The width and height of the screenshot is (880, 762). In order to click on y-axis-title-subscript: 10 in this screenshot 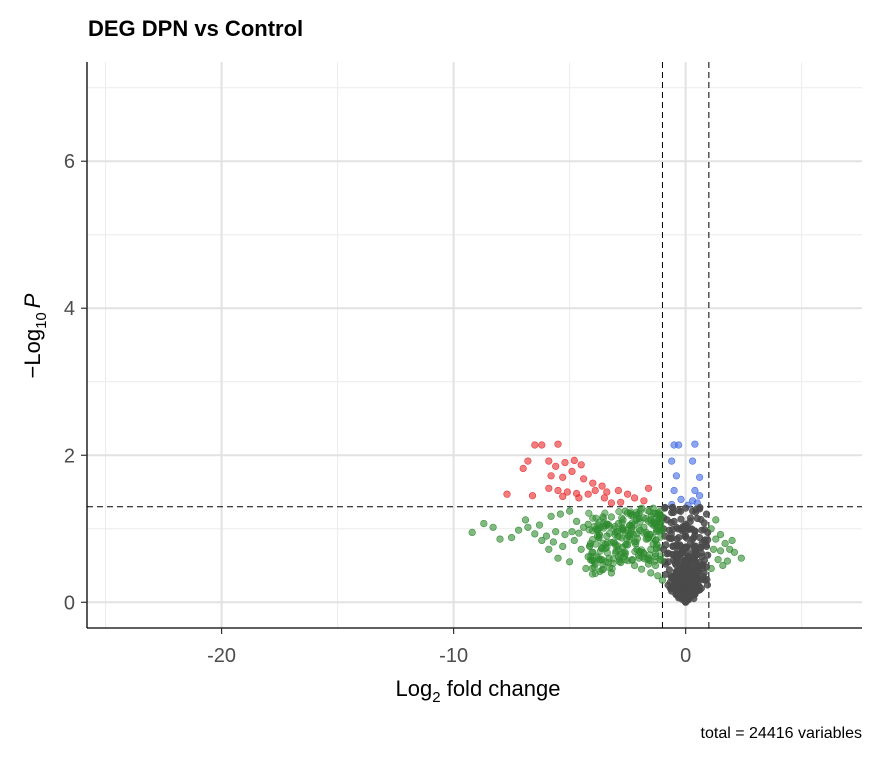, I will do `click(41, 320)`.